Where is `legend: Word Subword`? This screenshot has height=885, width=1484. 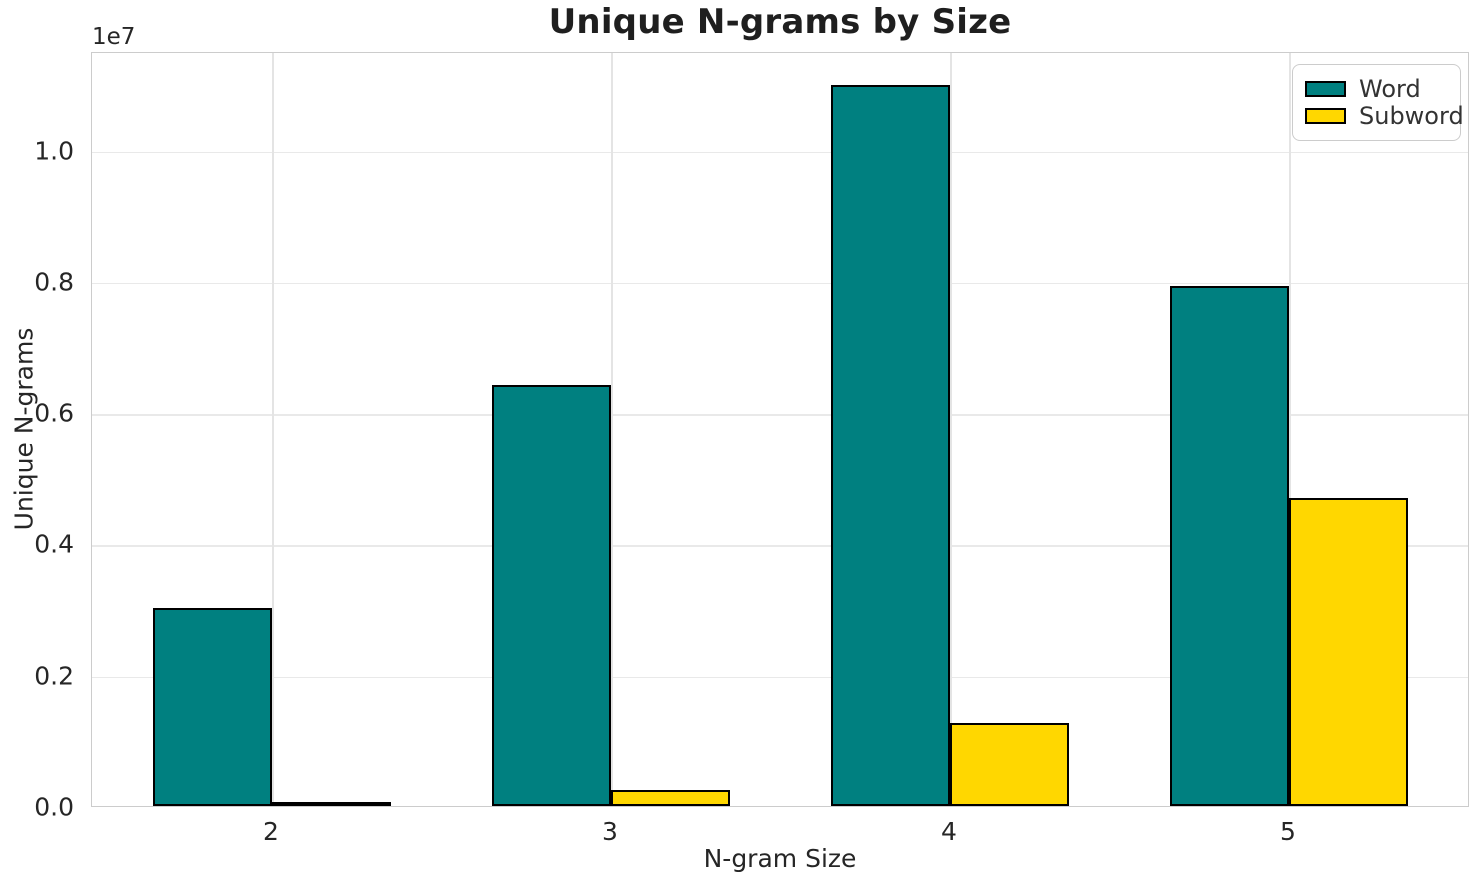 legend: Word Subword is located at coordinates (1378, 102).